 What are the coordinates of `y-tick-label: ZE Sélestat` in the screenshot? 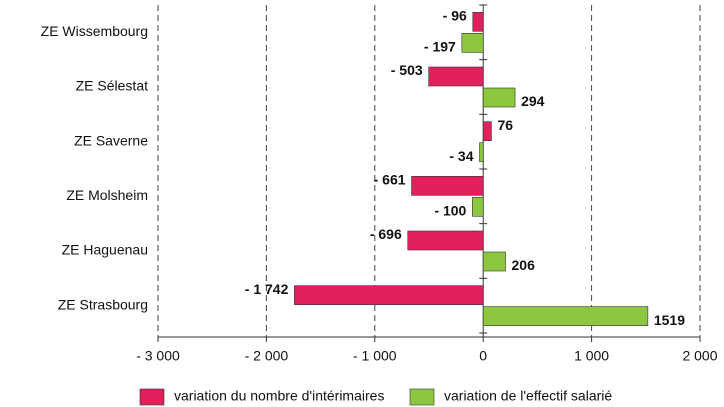 It's located at (112, 86).